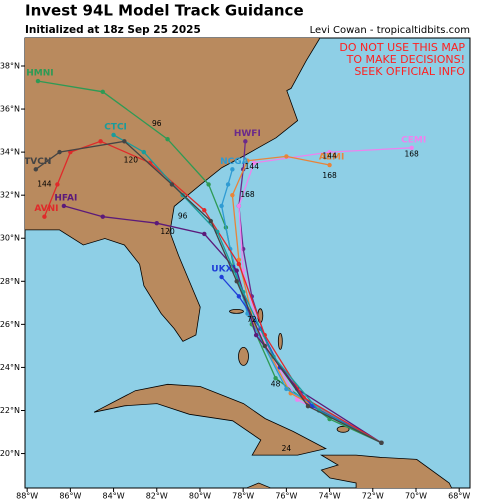  I want to click on title: Invest 94L Model Track Guidance, so click(164, 11).